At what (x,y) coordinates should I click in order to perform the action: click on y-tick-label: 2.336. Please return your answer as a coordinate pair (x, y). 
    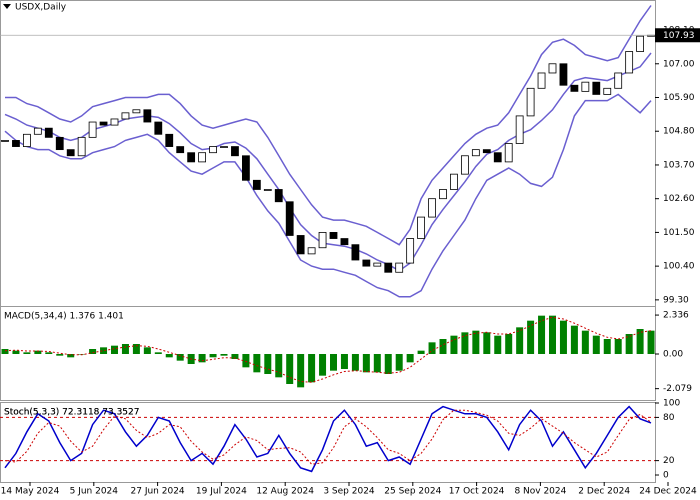
    Looking at the image, I should click on (676, 316).